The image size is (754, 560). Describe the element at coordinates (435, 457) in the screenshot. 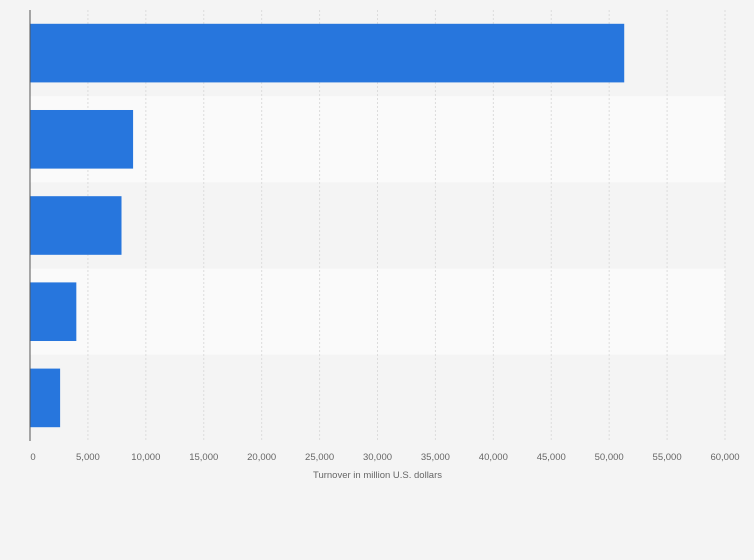

I see `x-tick-label: 35,000` at that location.